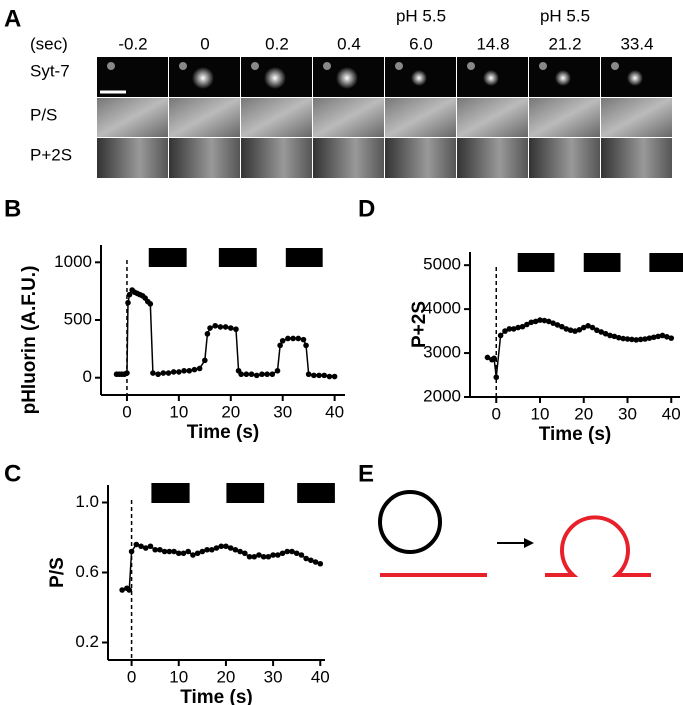 The width and height of the screenshot is (683, 705). I want to click on time-label: 6.0, so click(421, 43).